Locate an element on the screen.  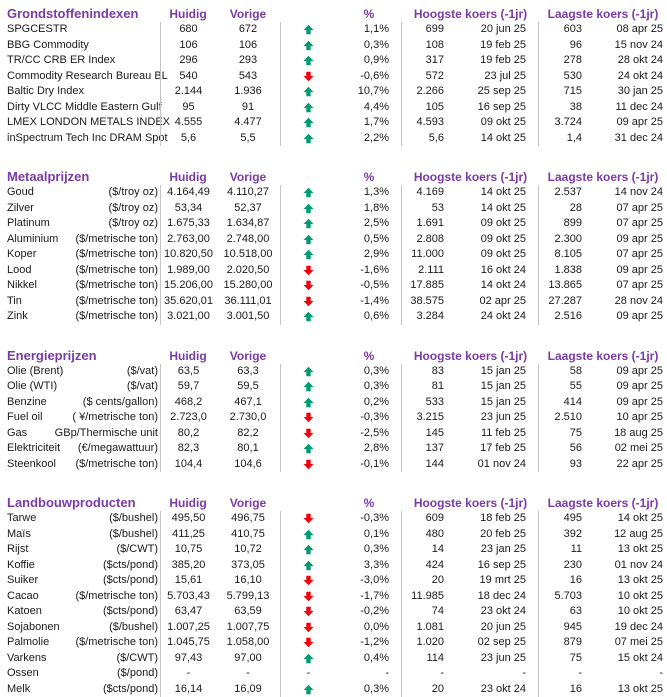
instrument-name: Nikkel is located at coordinates (22, 285).